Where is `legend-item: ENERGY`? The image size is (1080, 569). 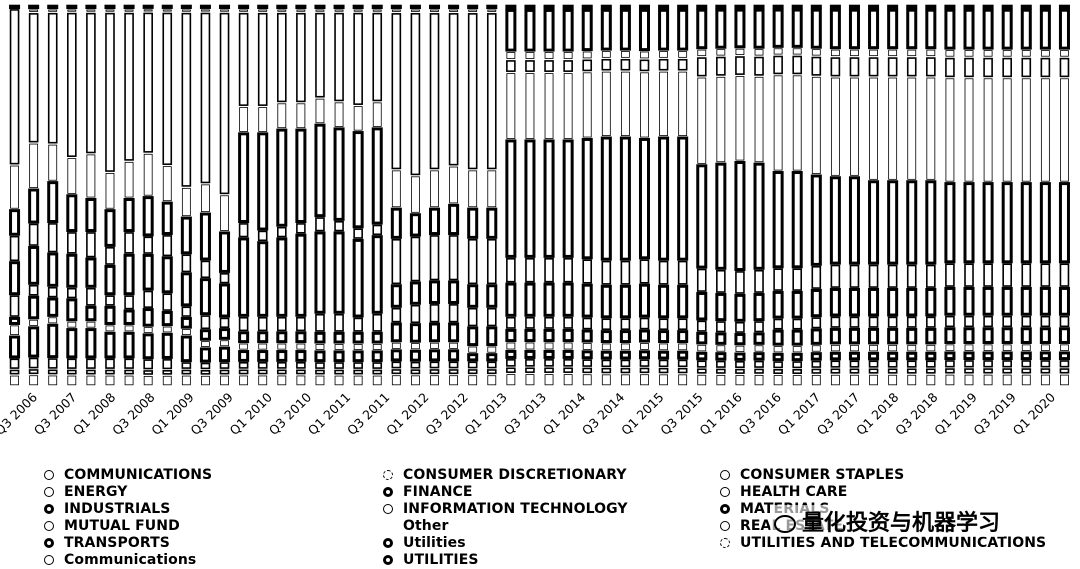
legend-item: ENERGY is located at coordinates (128, 491).